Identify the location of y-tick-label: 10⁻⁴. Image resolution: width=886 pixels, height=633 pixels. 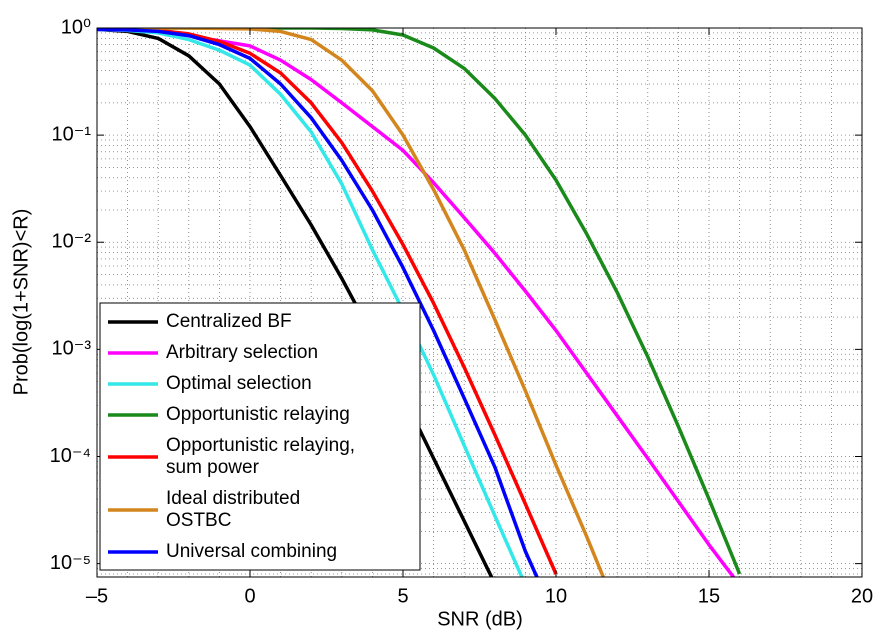
(70, 456).